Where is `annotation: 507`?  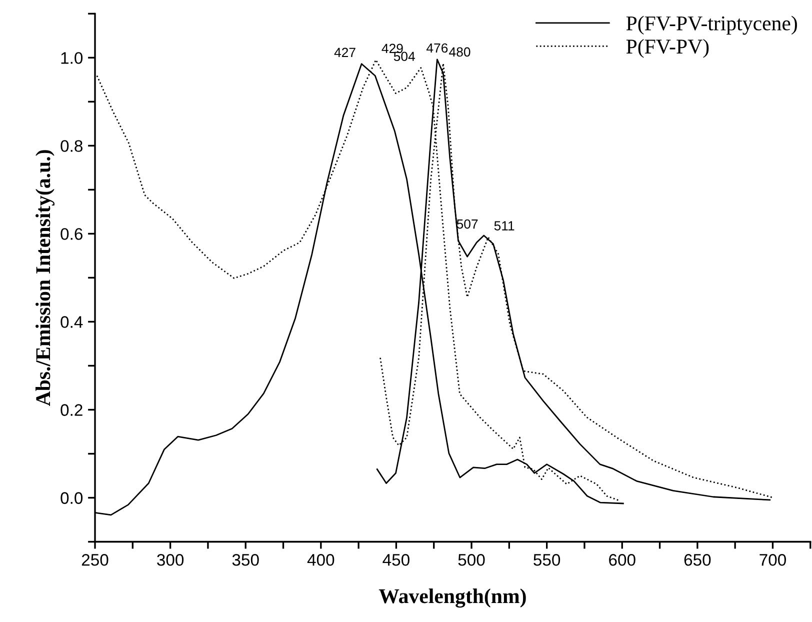
annotation: 507 is located at coordinates (467, 224).